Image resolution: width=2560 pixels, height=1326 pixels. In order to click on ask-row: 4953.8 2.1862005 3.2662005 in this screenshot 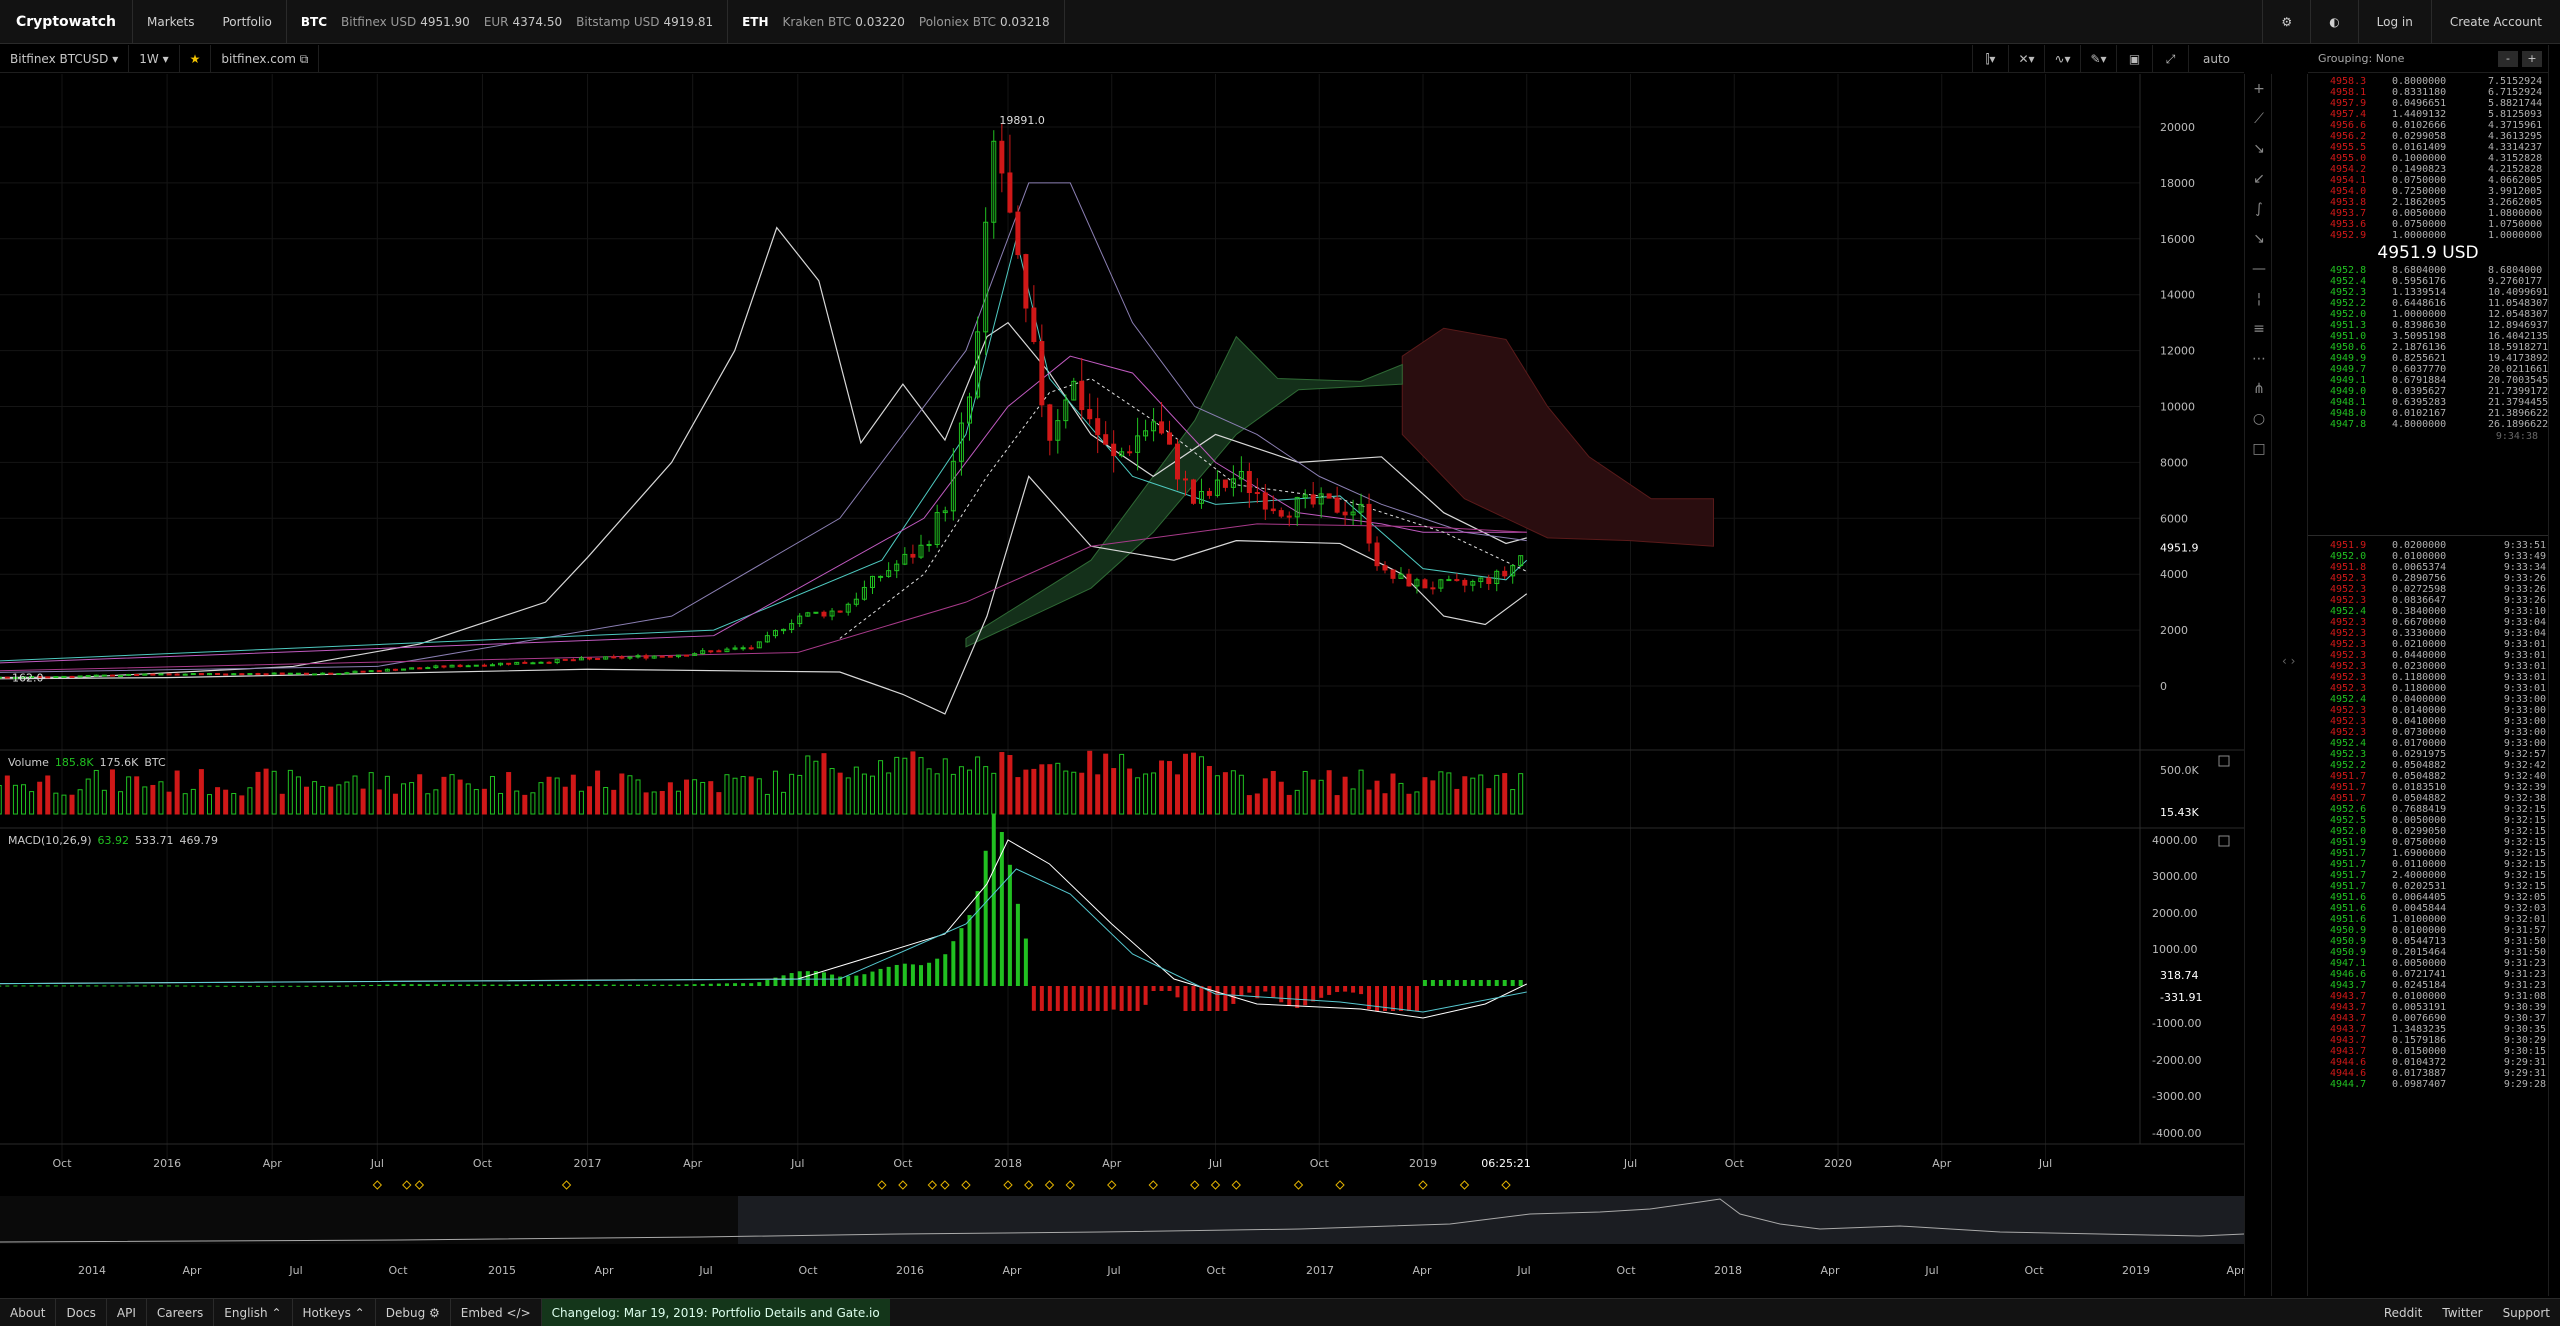, I will do `click(2428, 202)`.